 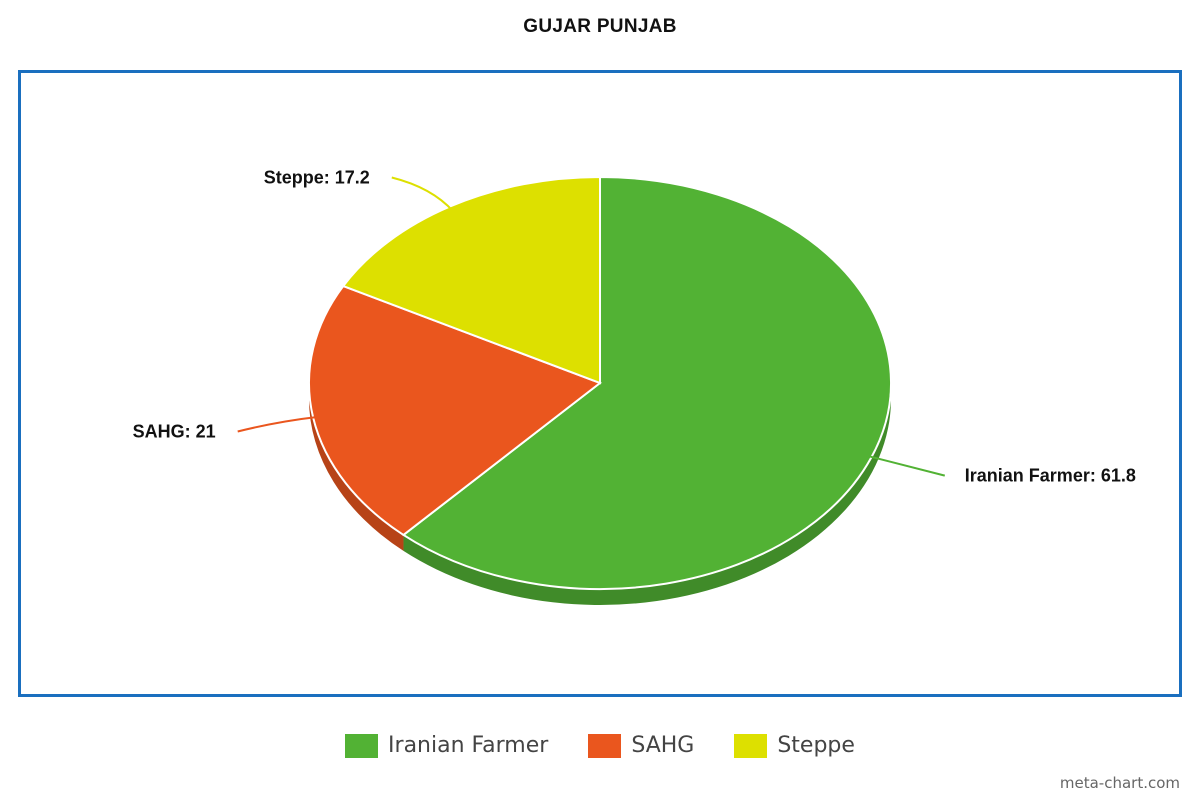 I want to click on legend-item-iranian-farmer: Iranian Farmer, so click(x=446, y=745).